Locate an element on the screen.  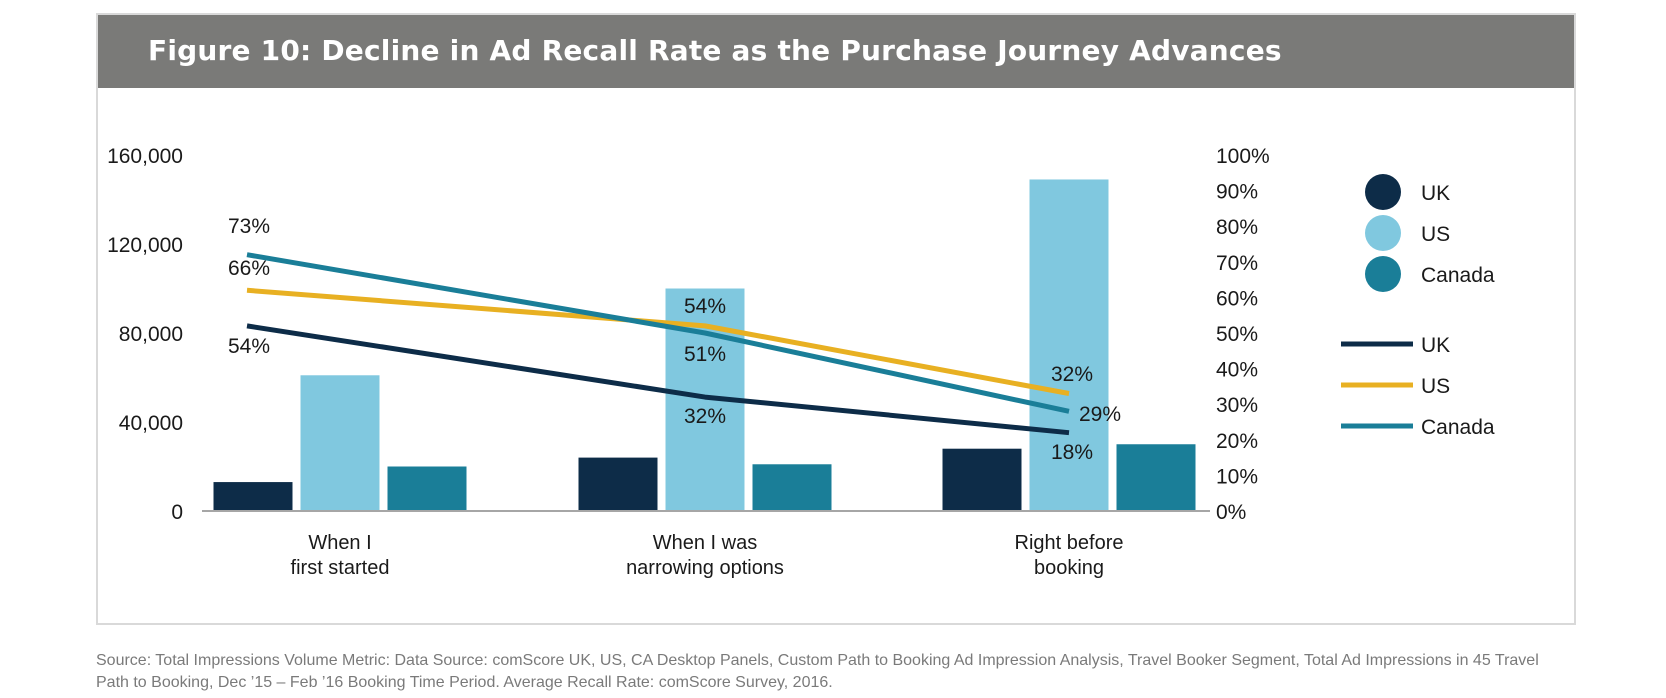
line-canada is located at coordinates (658, 333).